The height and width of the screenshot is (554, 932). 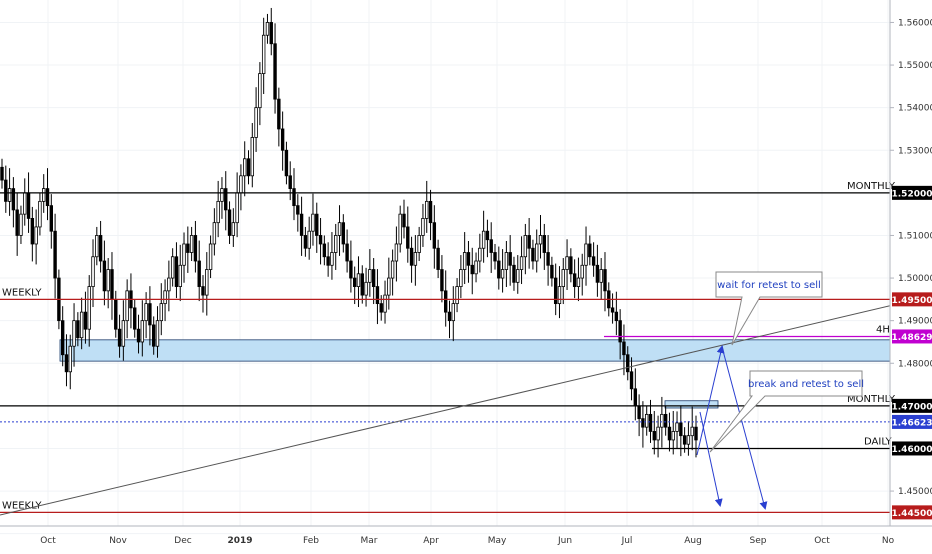 I want to click on x-tick-label-13: No, so click(x=888, y=541).